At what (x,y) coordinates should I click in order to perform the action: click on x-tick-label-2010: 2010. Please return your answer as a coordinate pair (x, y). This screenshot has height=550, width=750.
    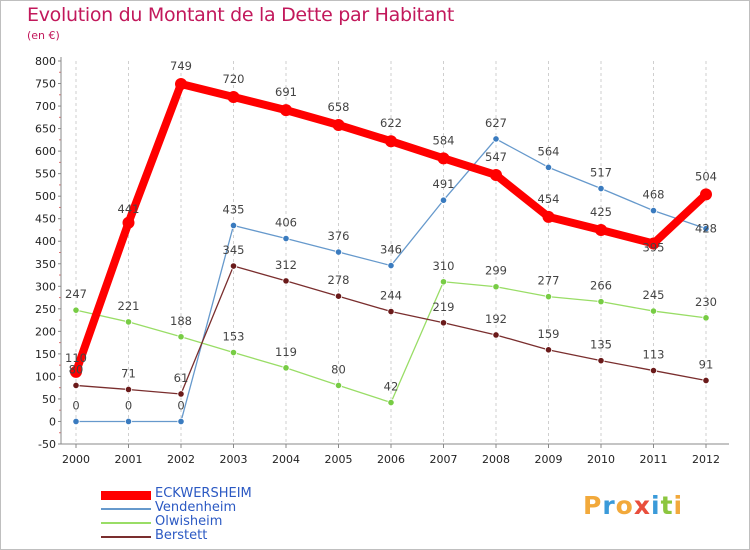
    Looking at the image, I should click on (601, 459).